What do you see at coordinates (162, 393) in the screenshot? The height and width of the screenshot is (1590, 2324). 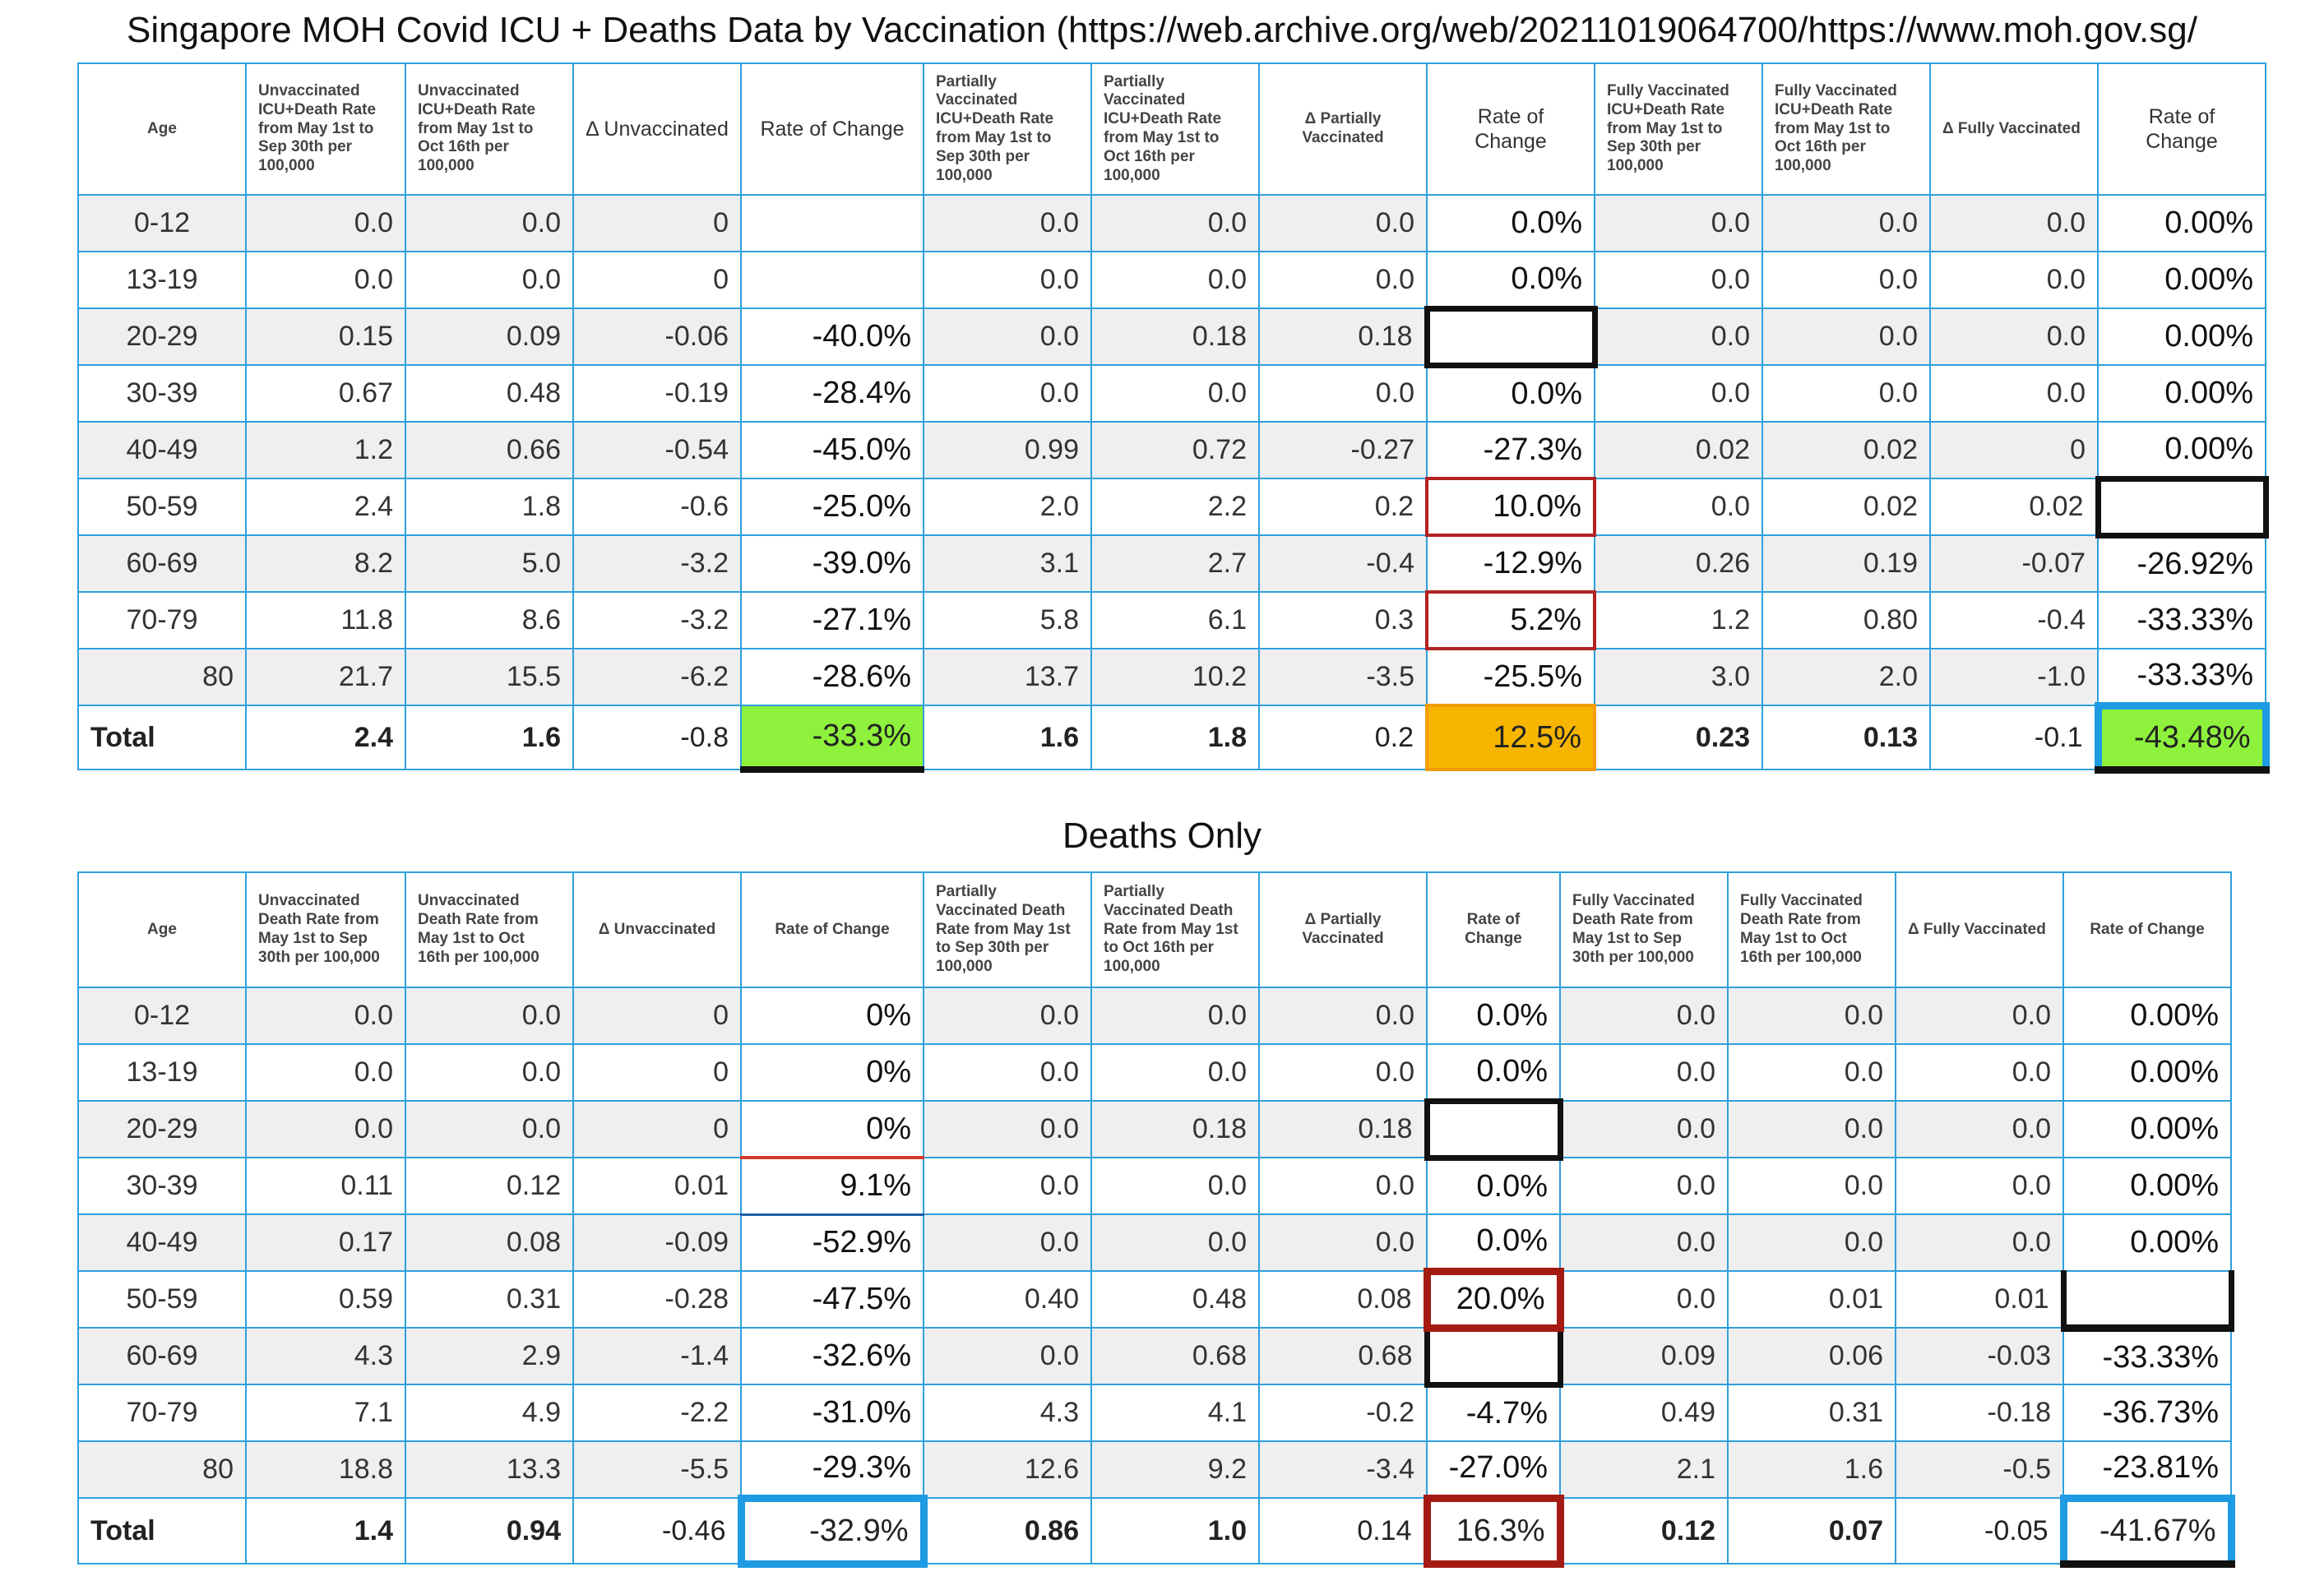 I see `age-cell: 30-39` at bounding box center [162, 393].